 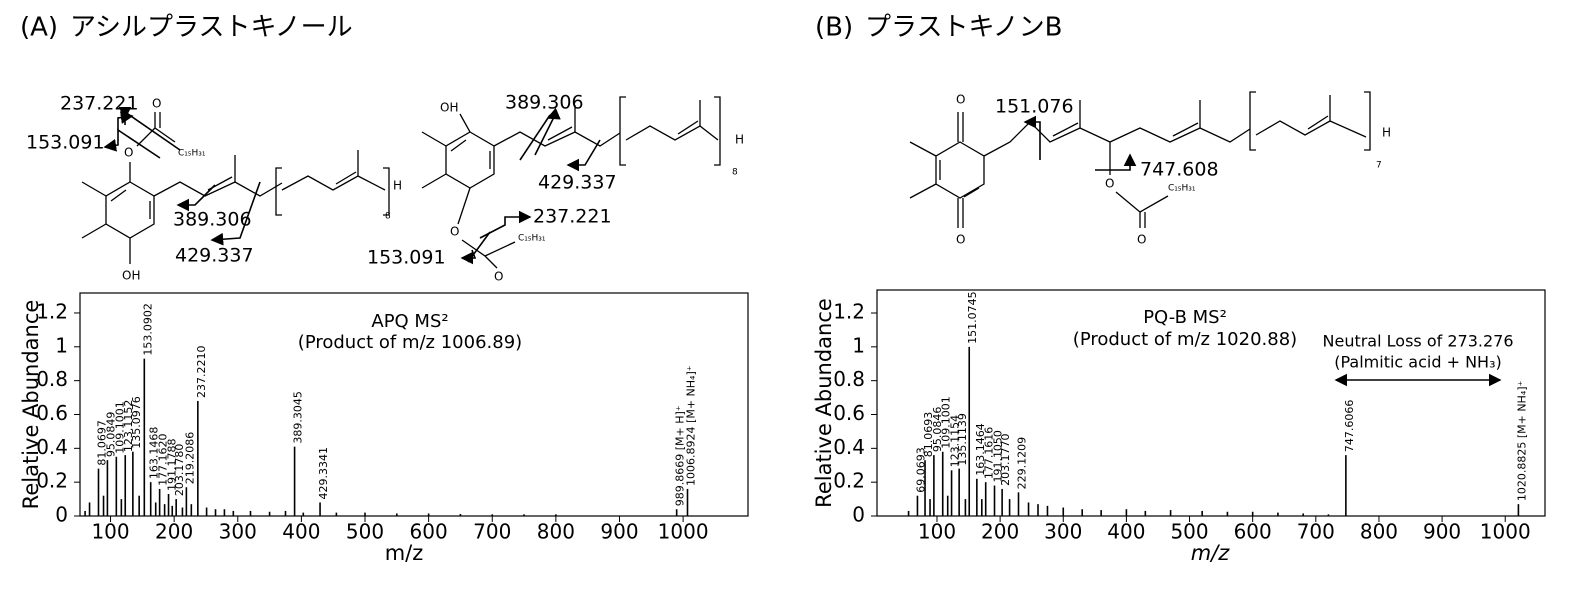 I want to click on peak-label: 389.3045, so click(x=298, y=417).